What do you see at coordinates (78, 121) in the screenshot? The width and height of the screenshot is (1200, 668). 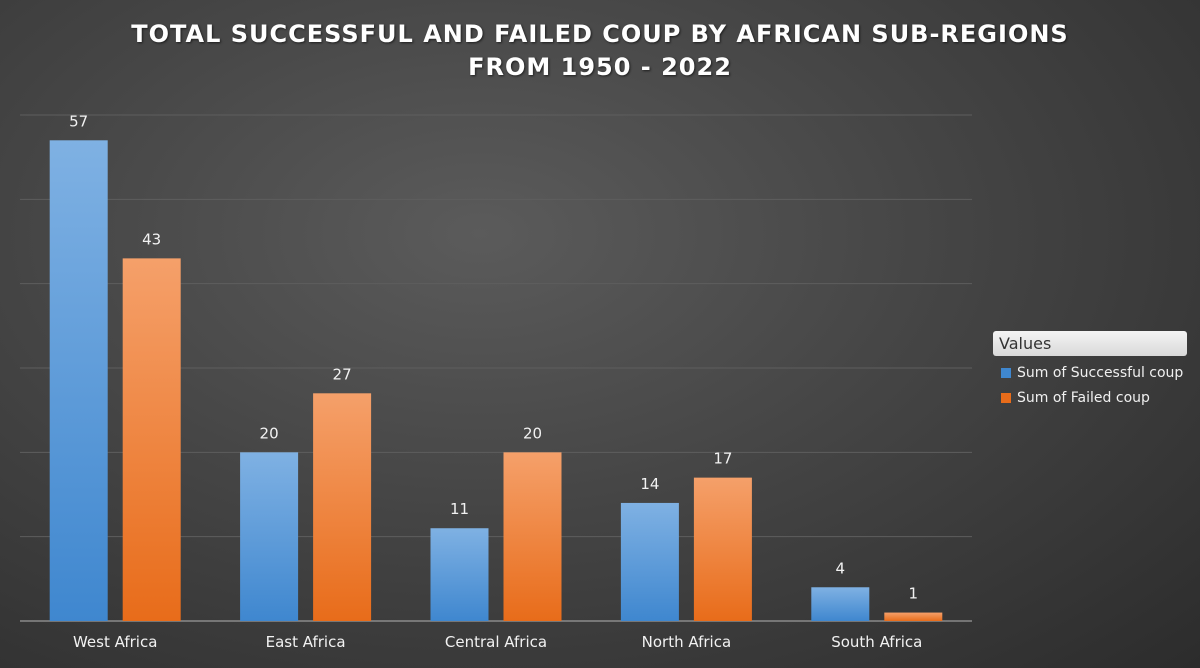 I see `data-label-successful-west-africa: 57` at bounding box center [78, 121].